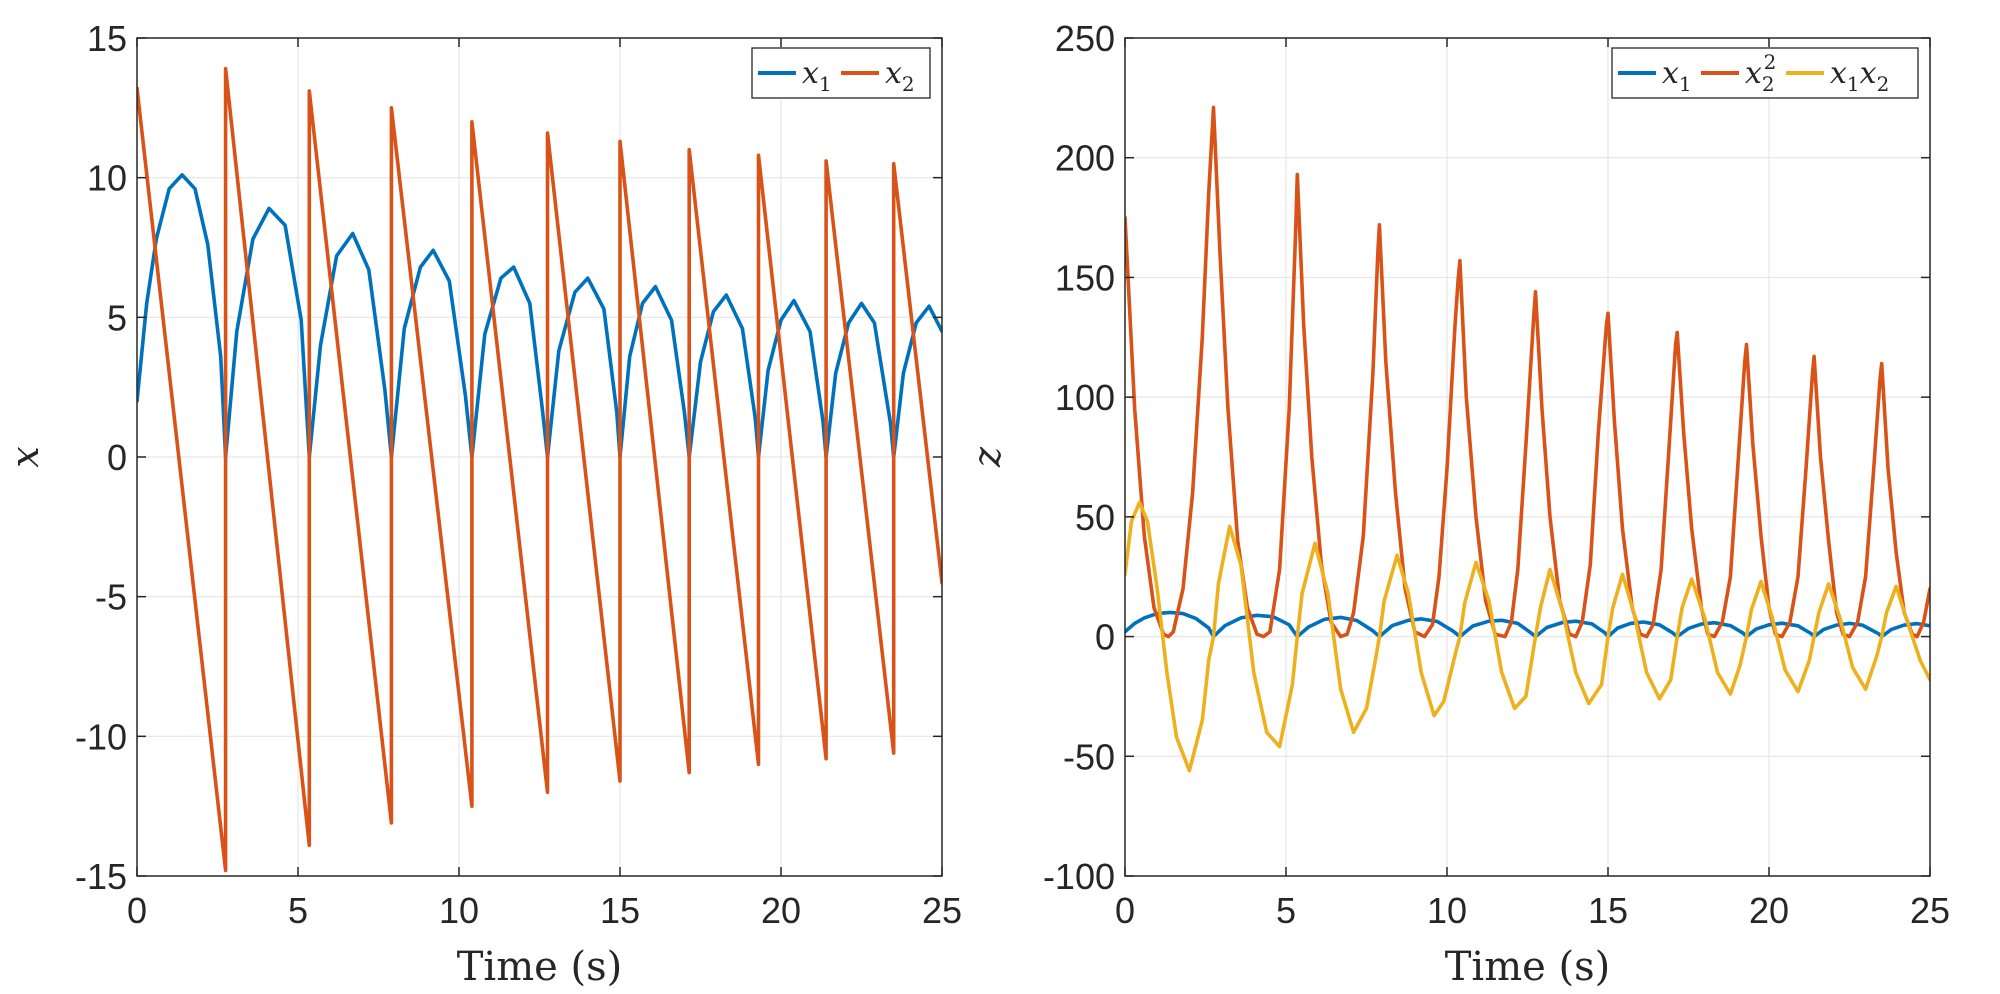 The height and width of the screenshot is (994, 2000). What do you see at coordinates (1089, 756) in the screenshot?
I see `y-tick-label: -50` at bounding box center [1089, 756].